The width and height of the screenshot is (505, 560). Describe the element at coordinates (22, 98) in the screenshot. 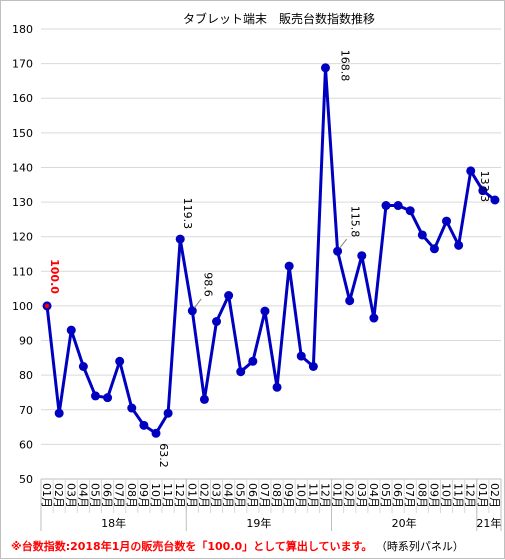

I see `y-tick-label: 160` at that location.